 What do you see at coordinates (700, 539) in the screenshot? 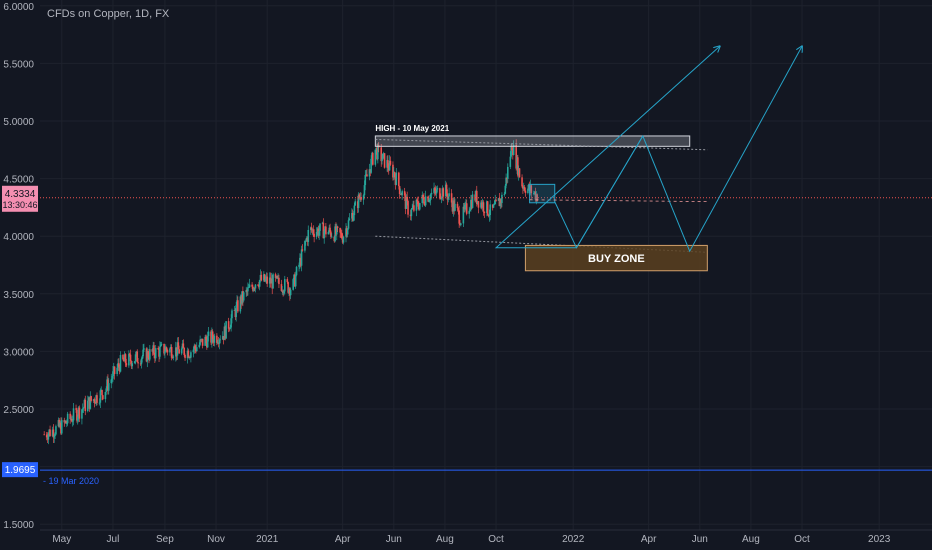
I see `x-tick-label: Jun` at bounding box center [700, 539].